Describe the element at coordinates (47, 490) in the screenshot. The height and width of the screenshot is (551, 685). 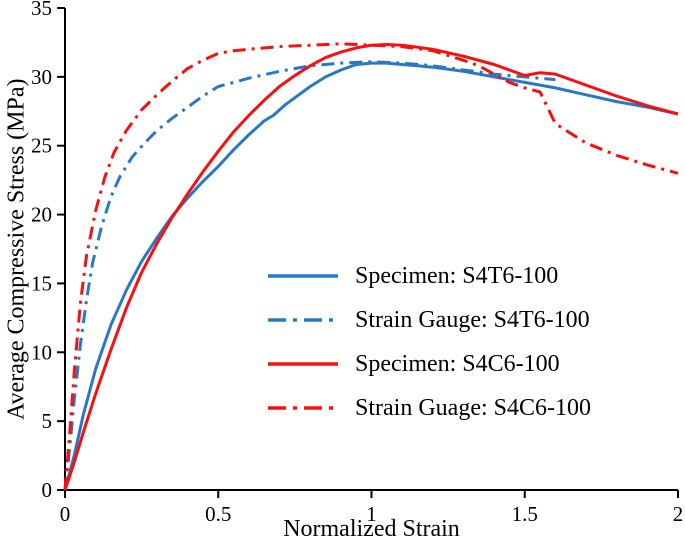
I see `y-tick-label: 0` at that location.